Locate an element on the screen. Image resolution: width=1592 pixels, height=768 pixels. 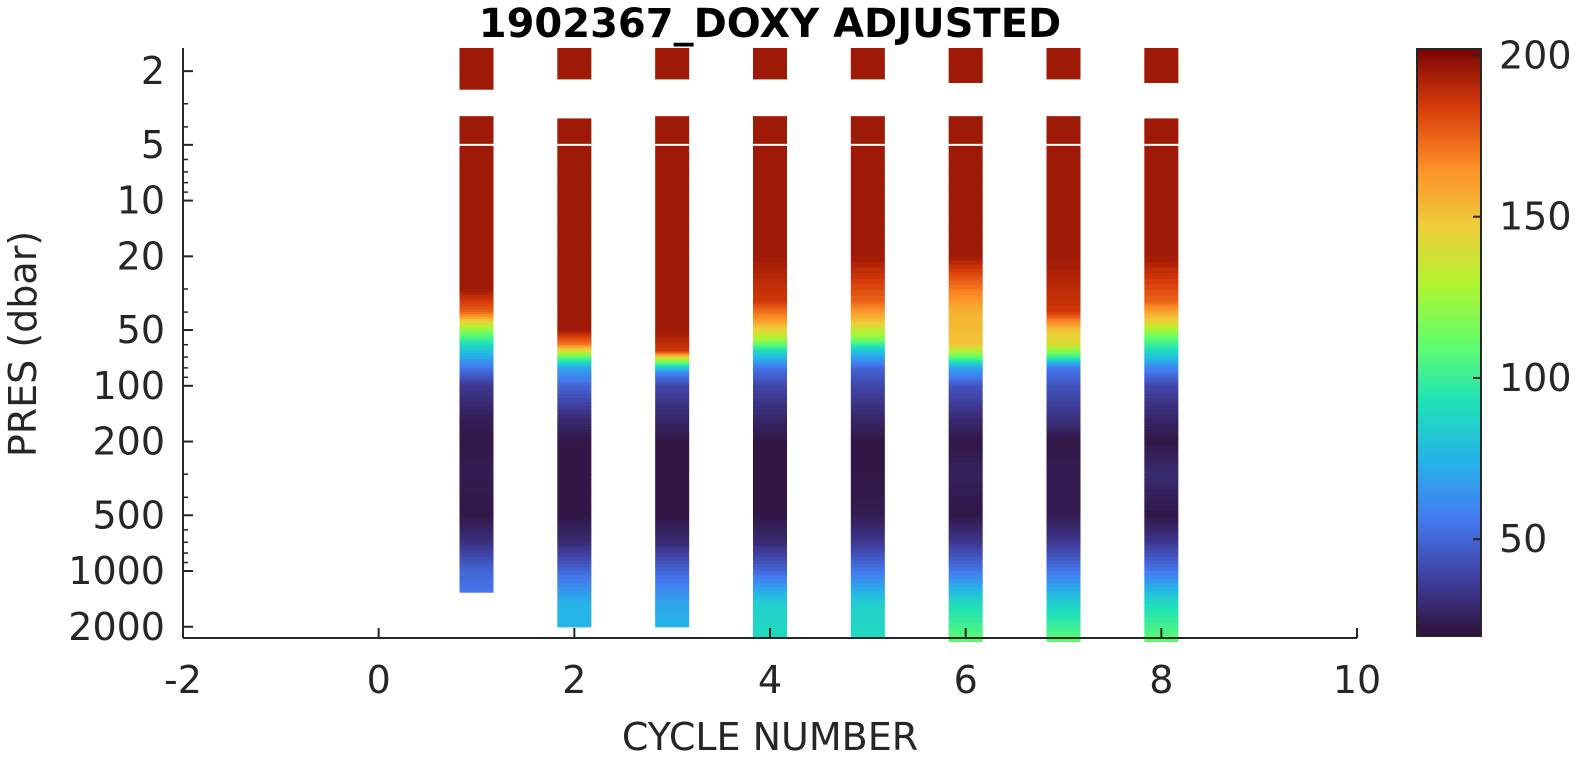
profile-gap is located at coordinates (672, 144).